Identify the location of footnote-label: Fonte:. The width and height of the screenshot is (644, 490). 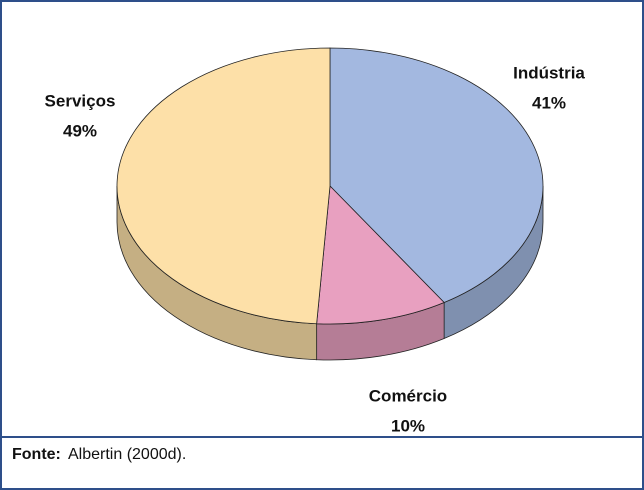
(36, 454).